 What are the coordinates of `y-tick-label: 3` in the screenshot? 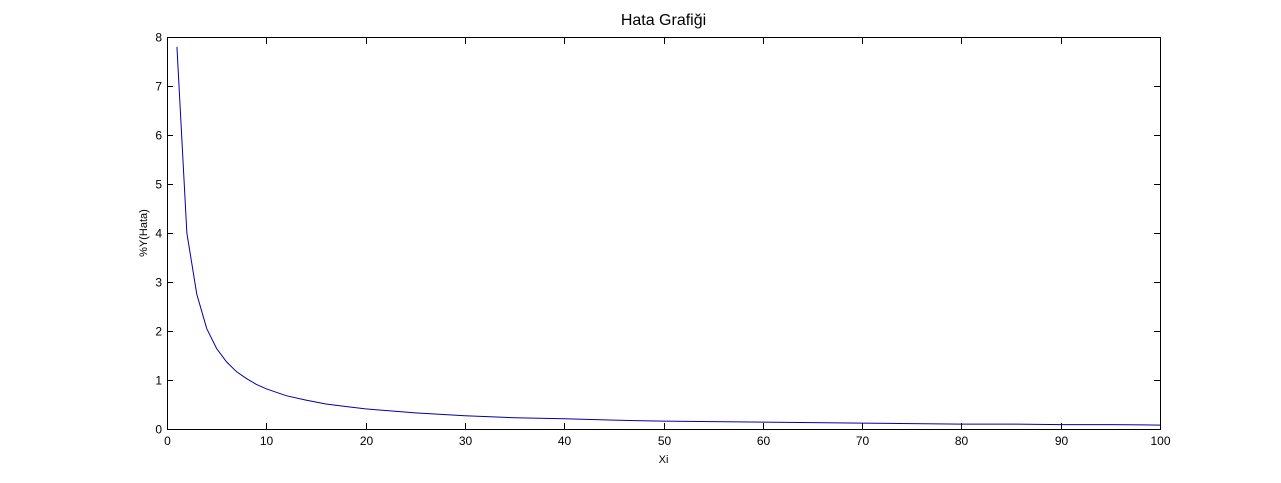 It's located at (158, 283).